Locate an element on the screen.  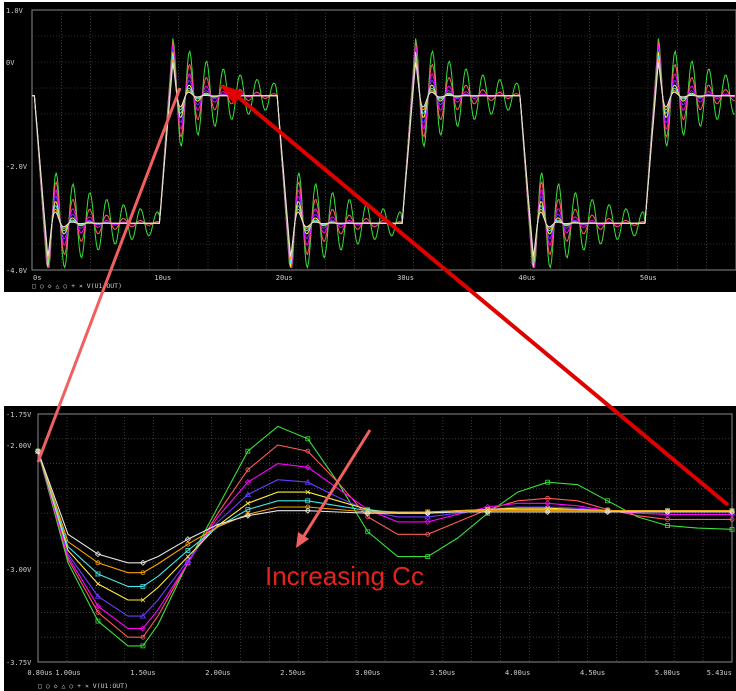
increasing-cc-arrowhead is located at coordinates (302, 540).